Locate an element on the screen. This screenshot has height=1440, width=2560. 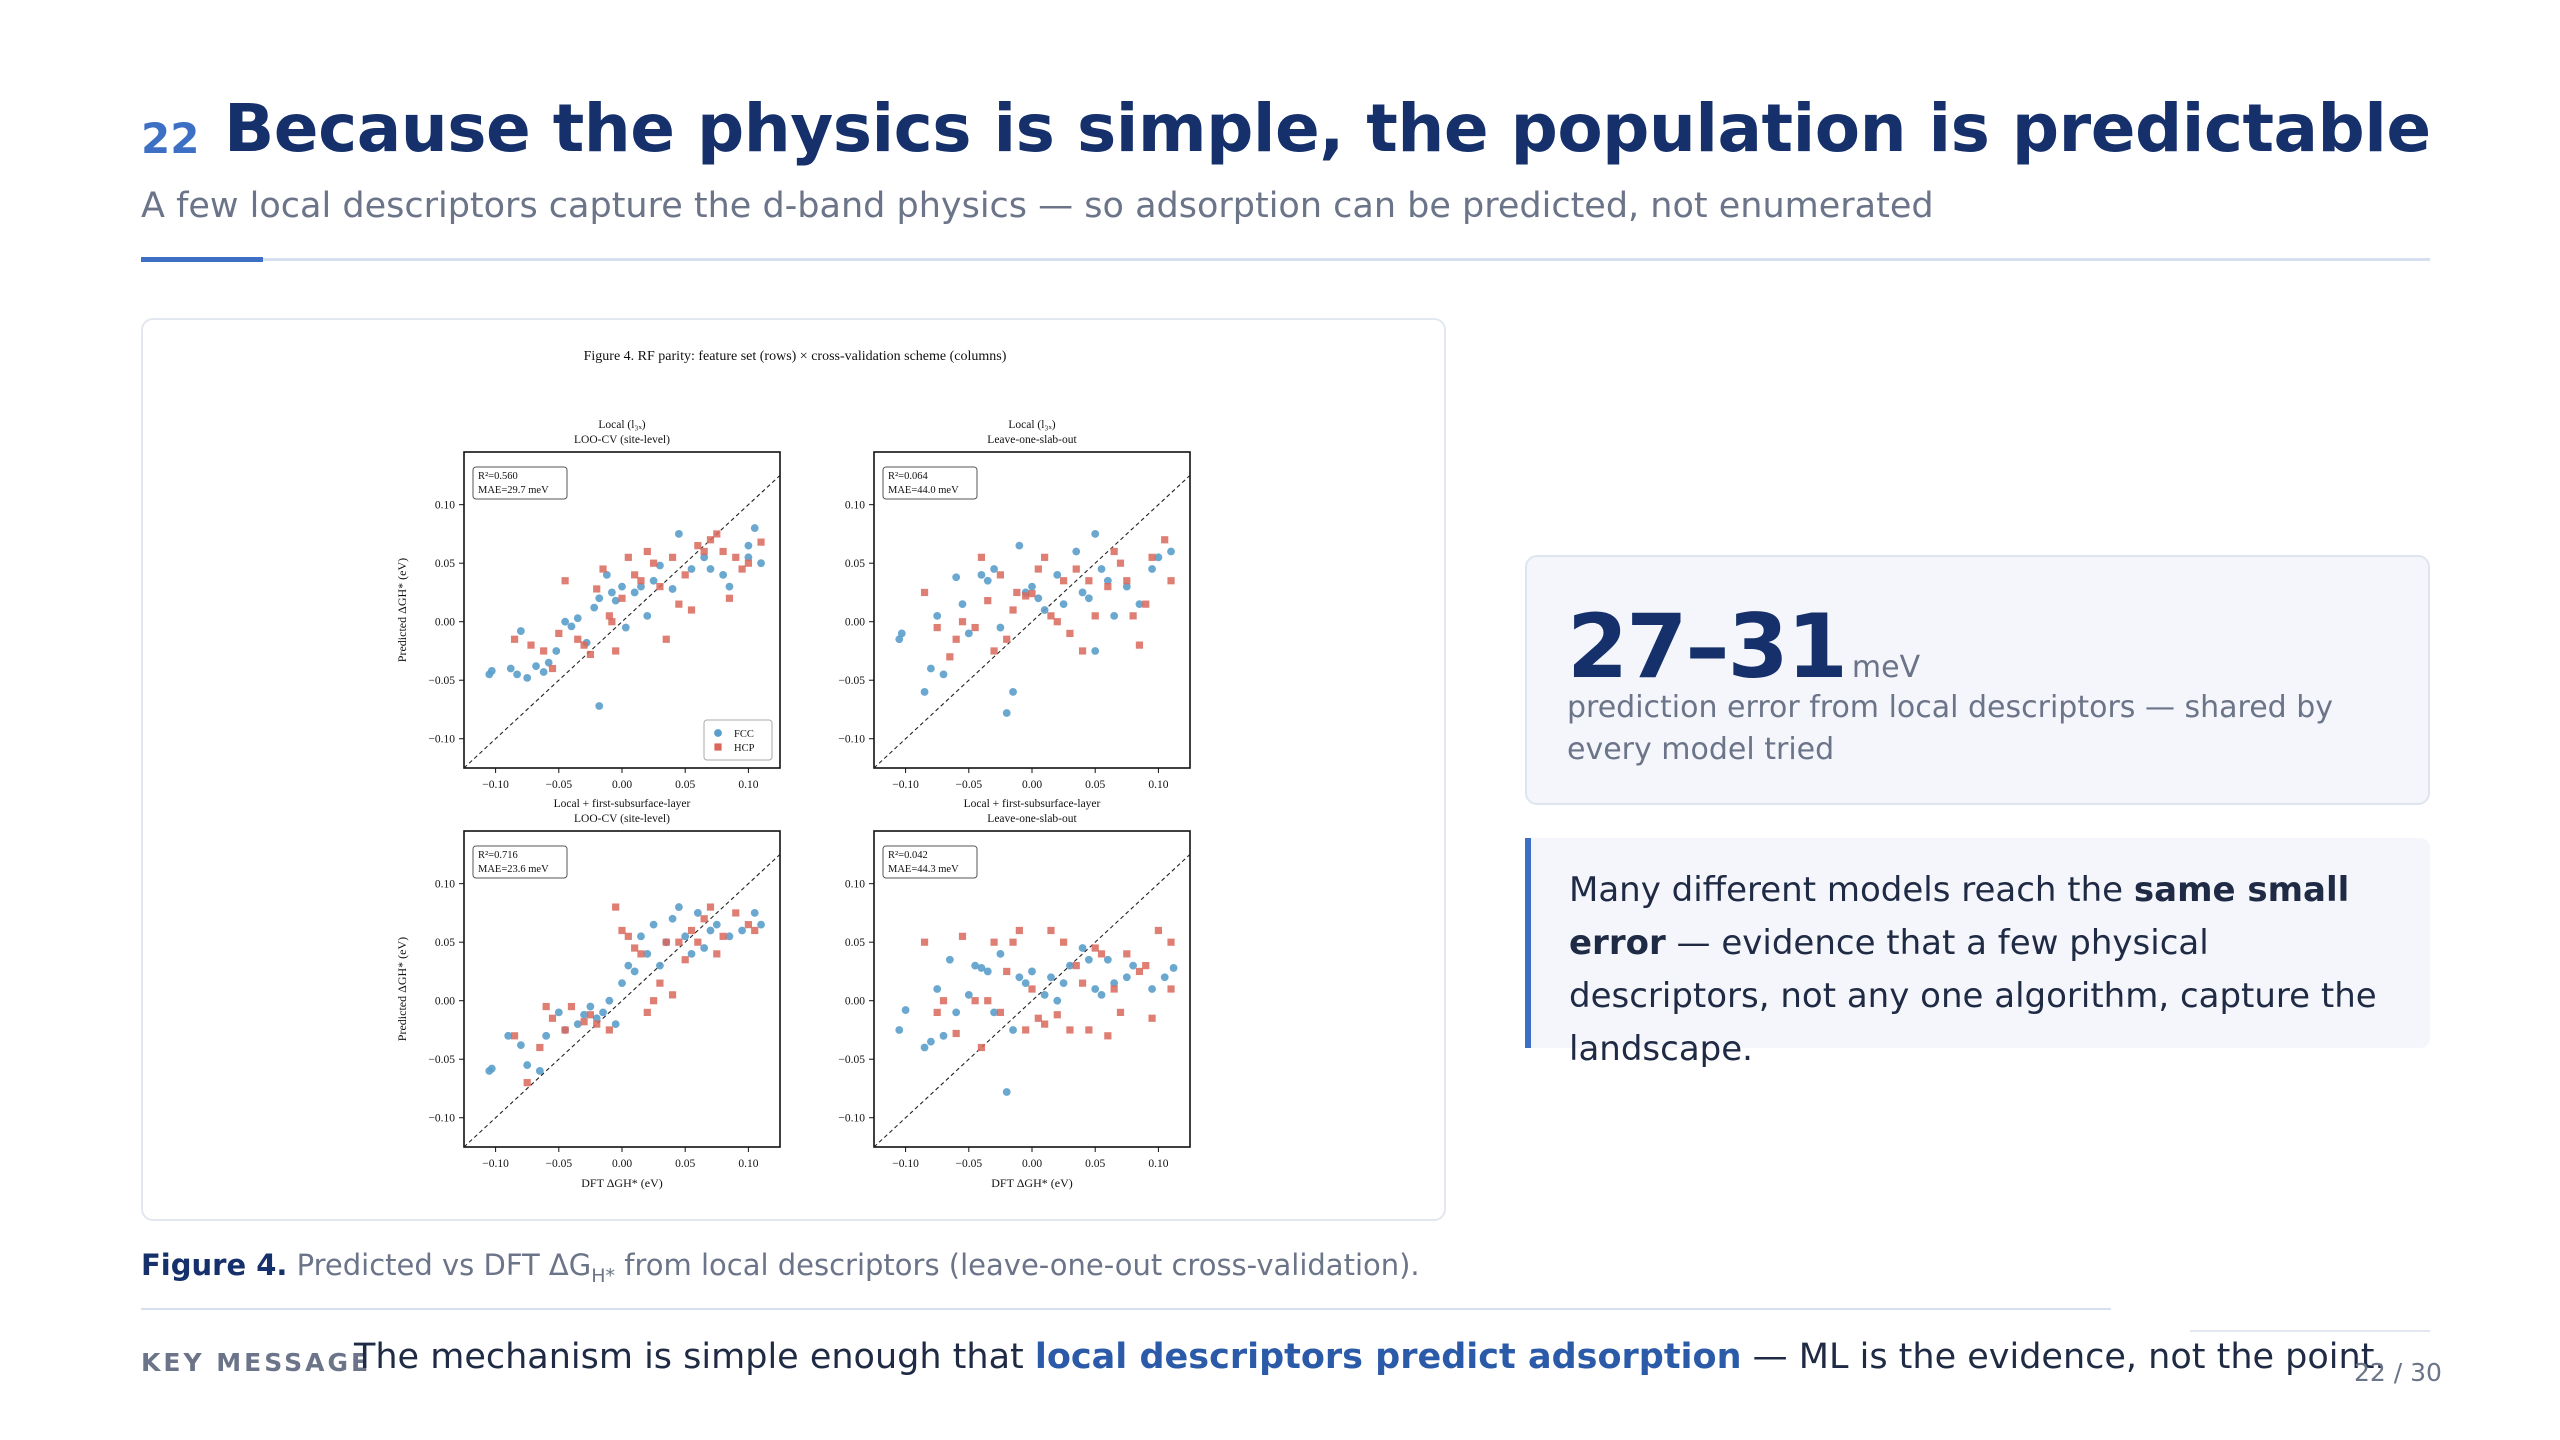
mae-label: MAE=29.7 meV is located at coordinates (513, 490).